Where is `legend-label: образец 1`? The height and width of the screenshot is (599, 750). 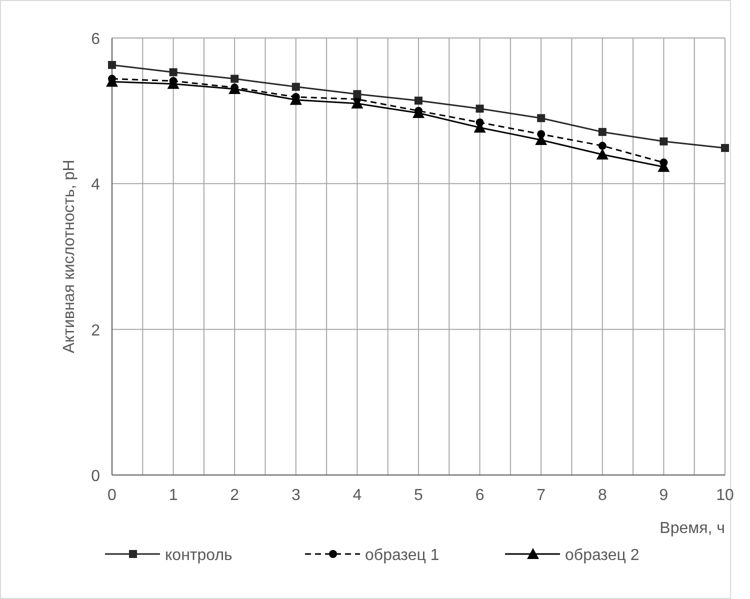 legend-label: образец 1 is located at coordinates (402, 555).